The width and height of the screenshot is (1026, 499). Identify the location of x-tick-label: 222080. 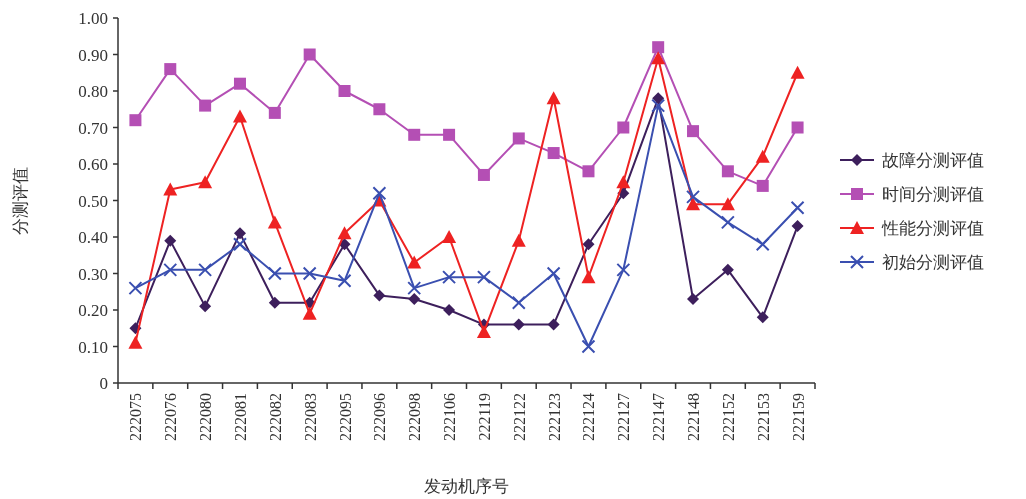
(206, 417).